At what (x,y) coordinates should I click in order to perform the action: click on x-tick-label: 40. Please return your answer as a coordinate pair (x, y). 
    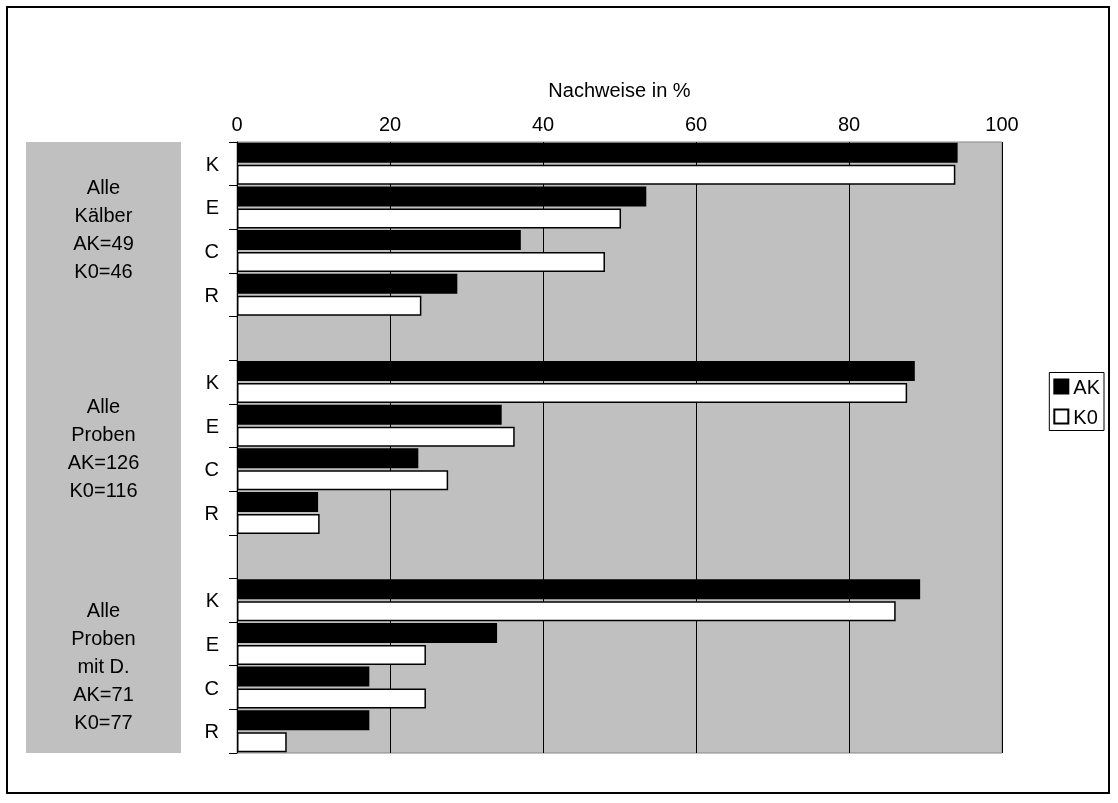
    Looking at the image, I should click on (543, 124).